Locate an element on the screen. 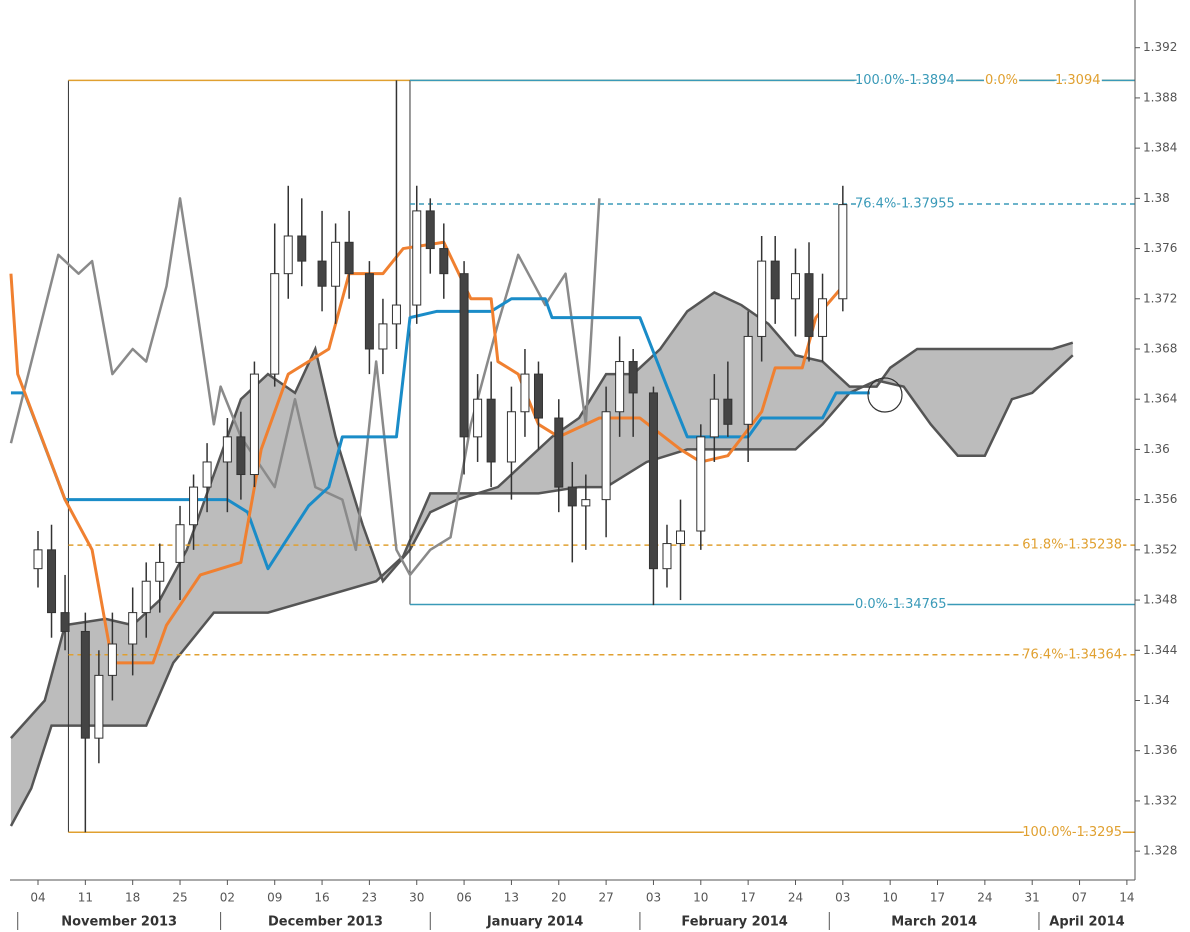  x-tick-label: 27 is located at coordinates (605, 898).